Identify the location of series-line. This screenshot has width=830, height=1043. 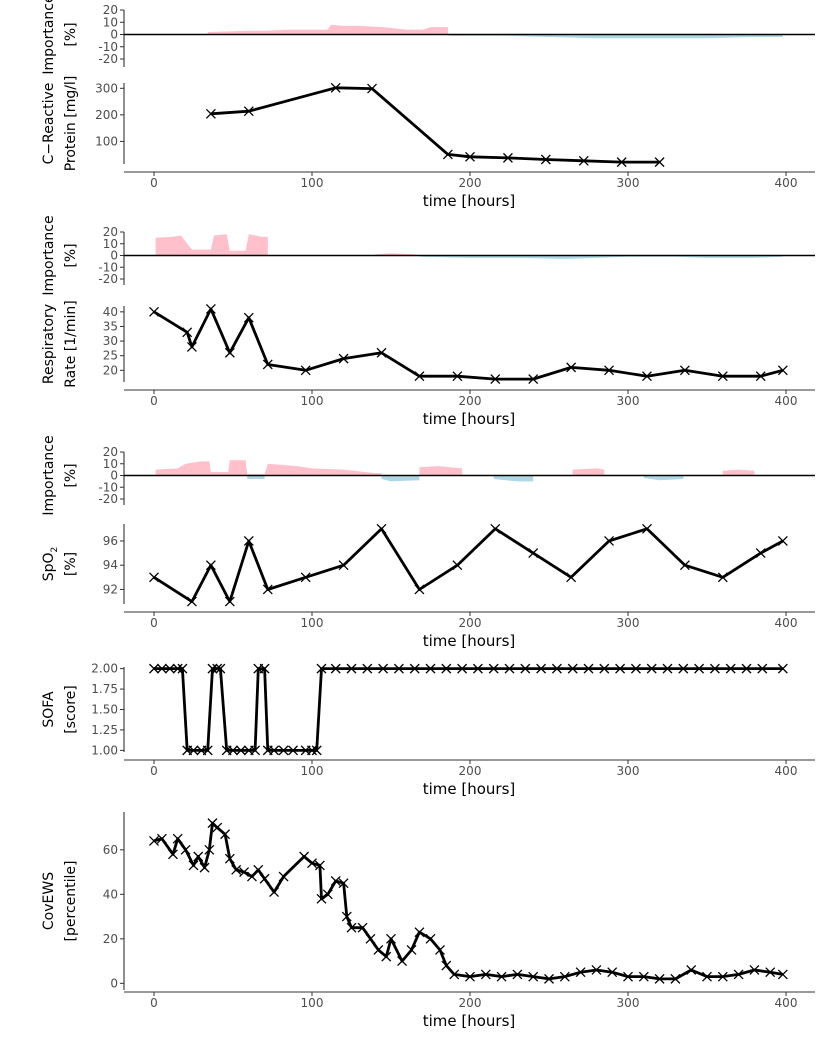
(435, 125).